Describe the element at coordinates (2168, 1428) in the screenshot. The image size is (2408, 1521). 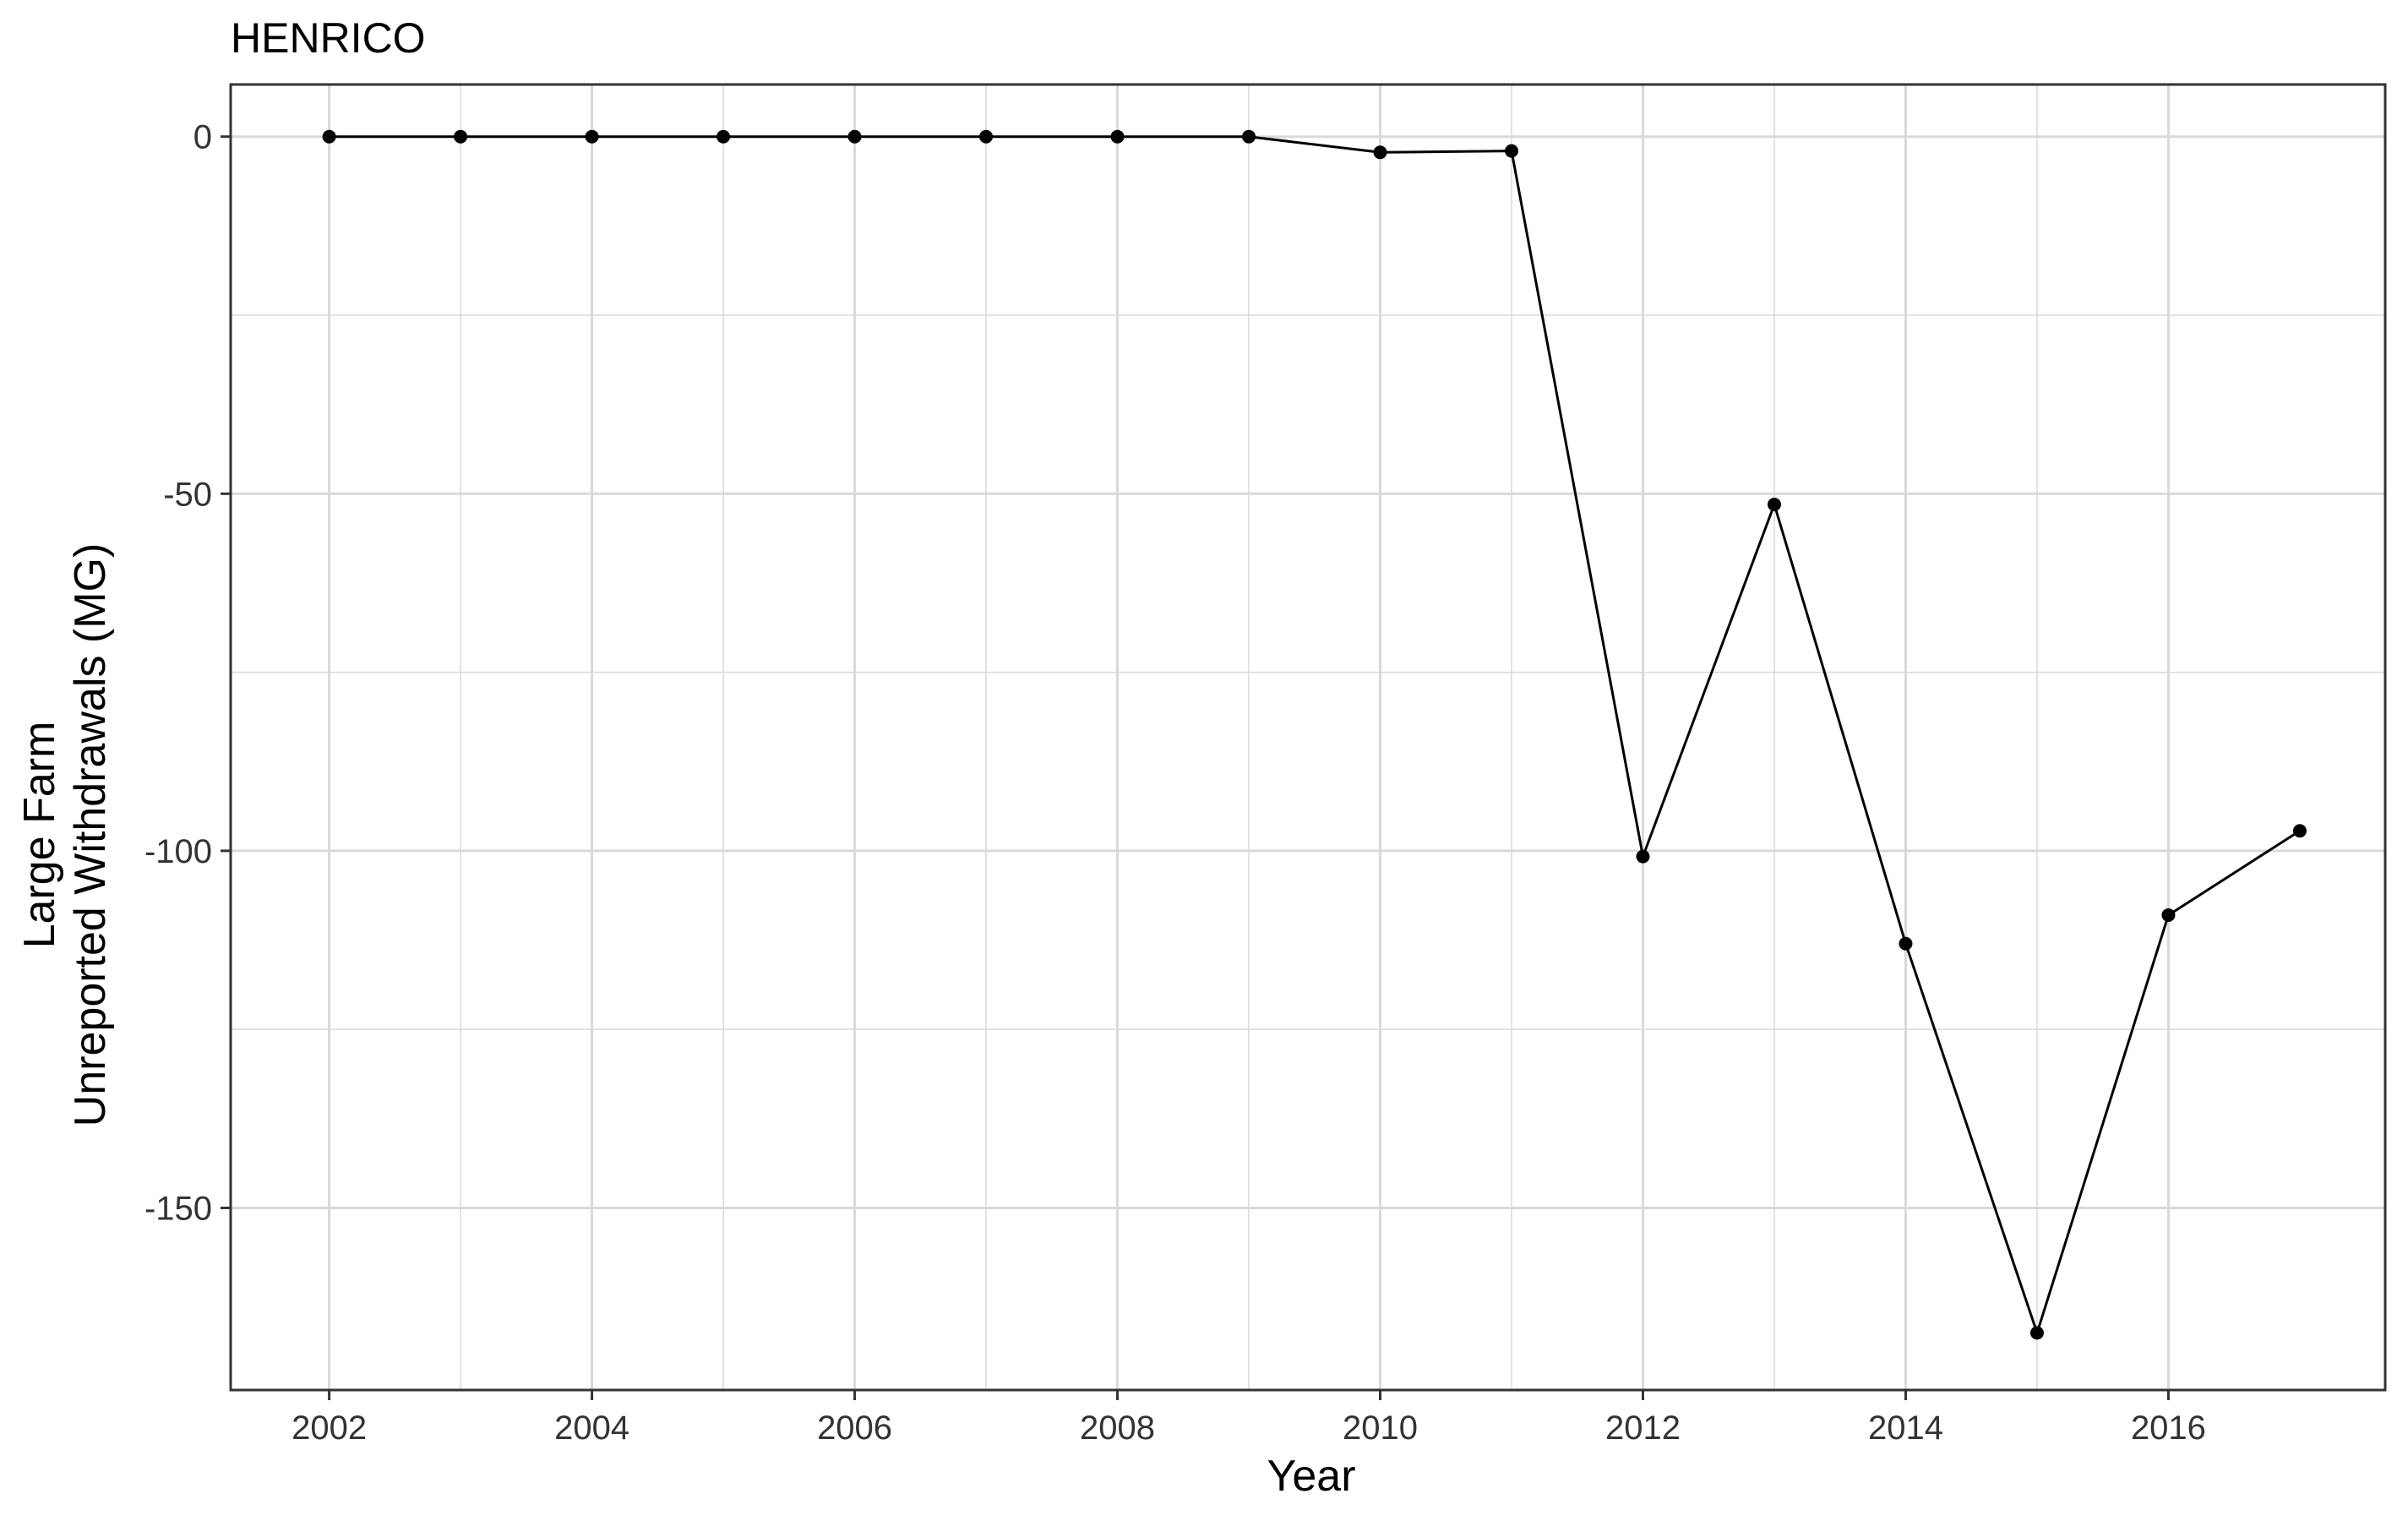
I see `x-tick-label: 2016` at that location.